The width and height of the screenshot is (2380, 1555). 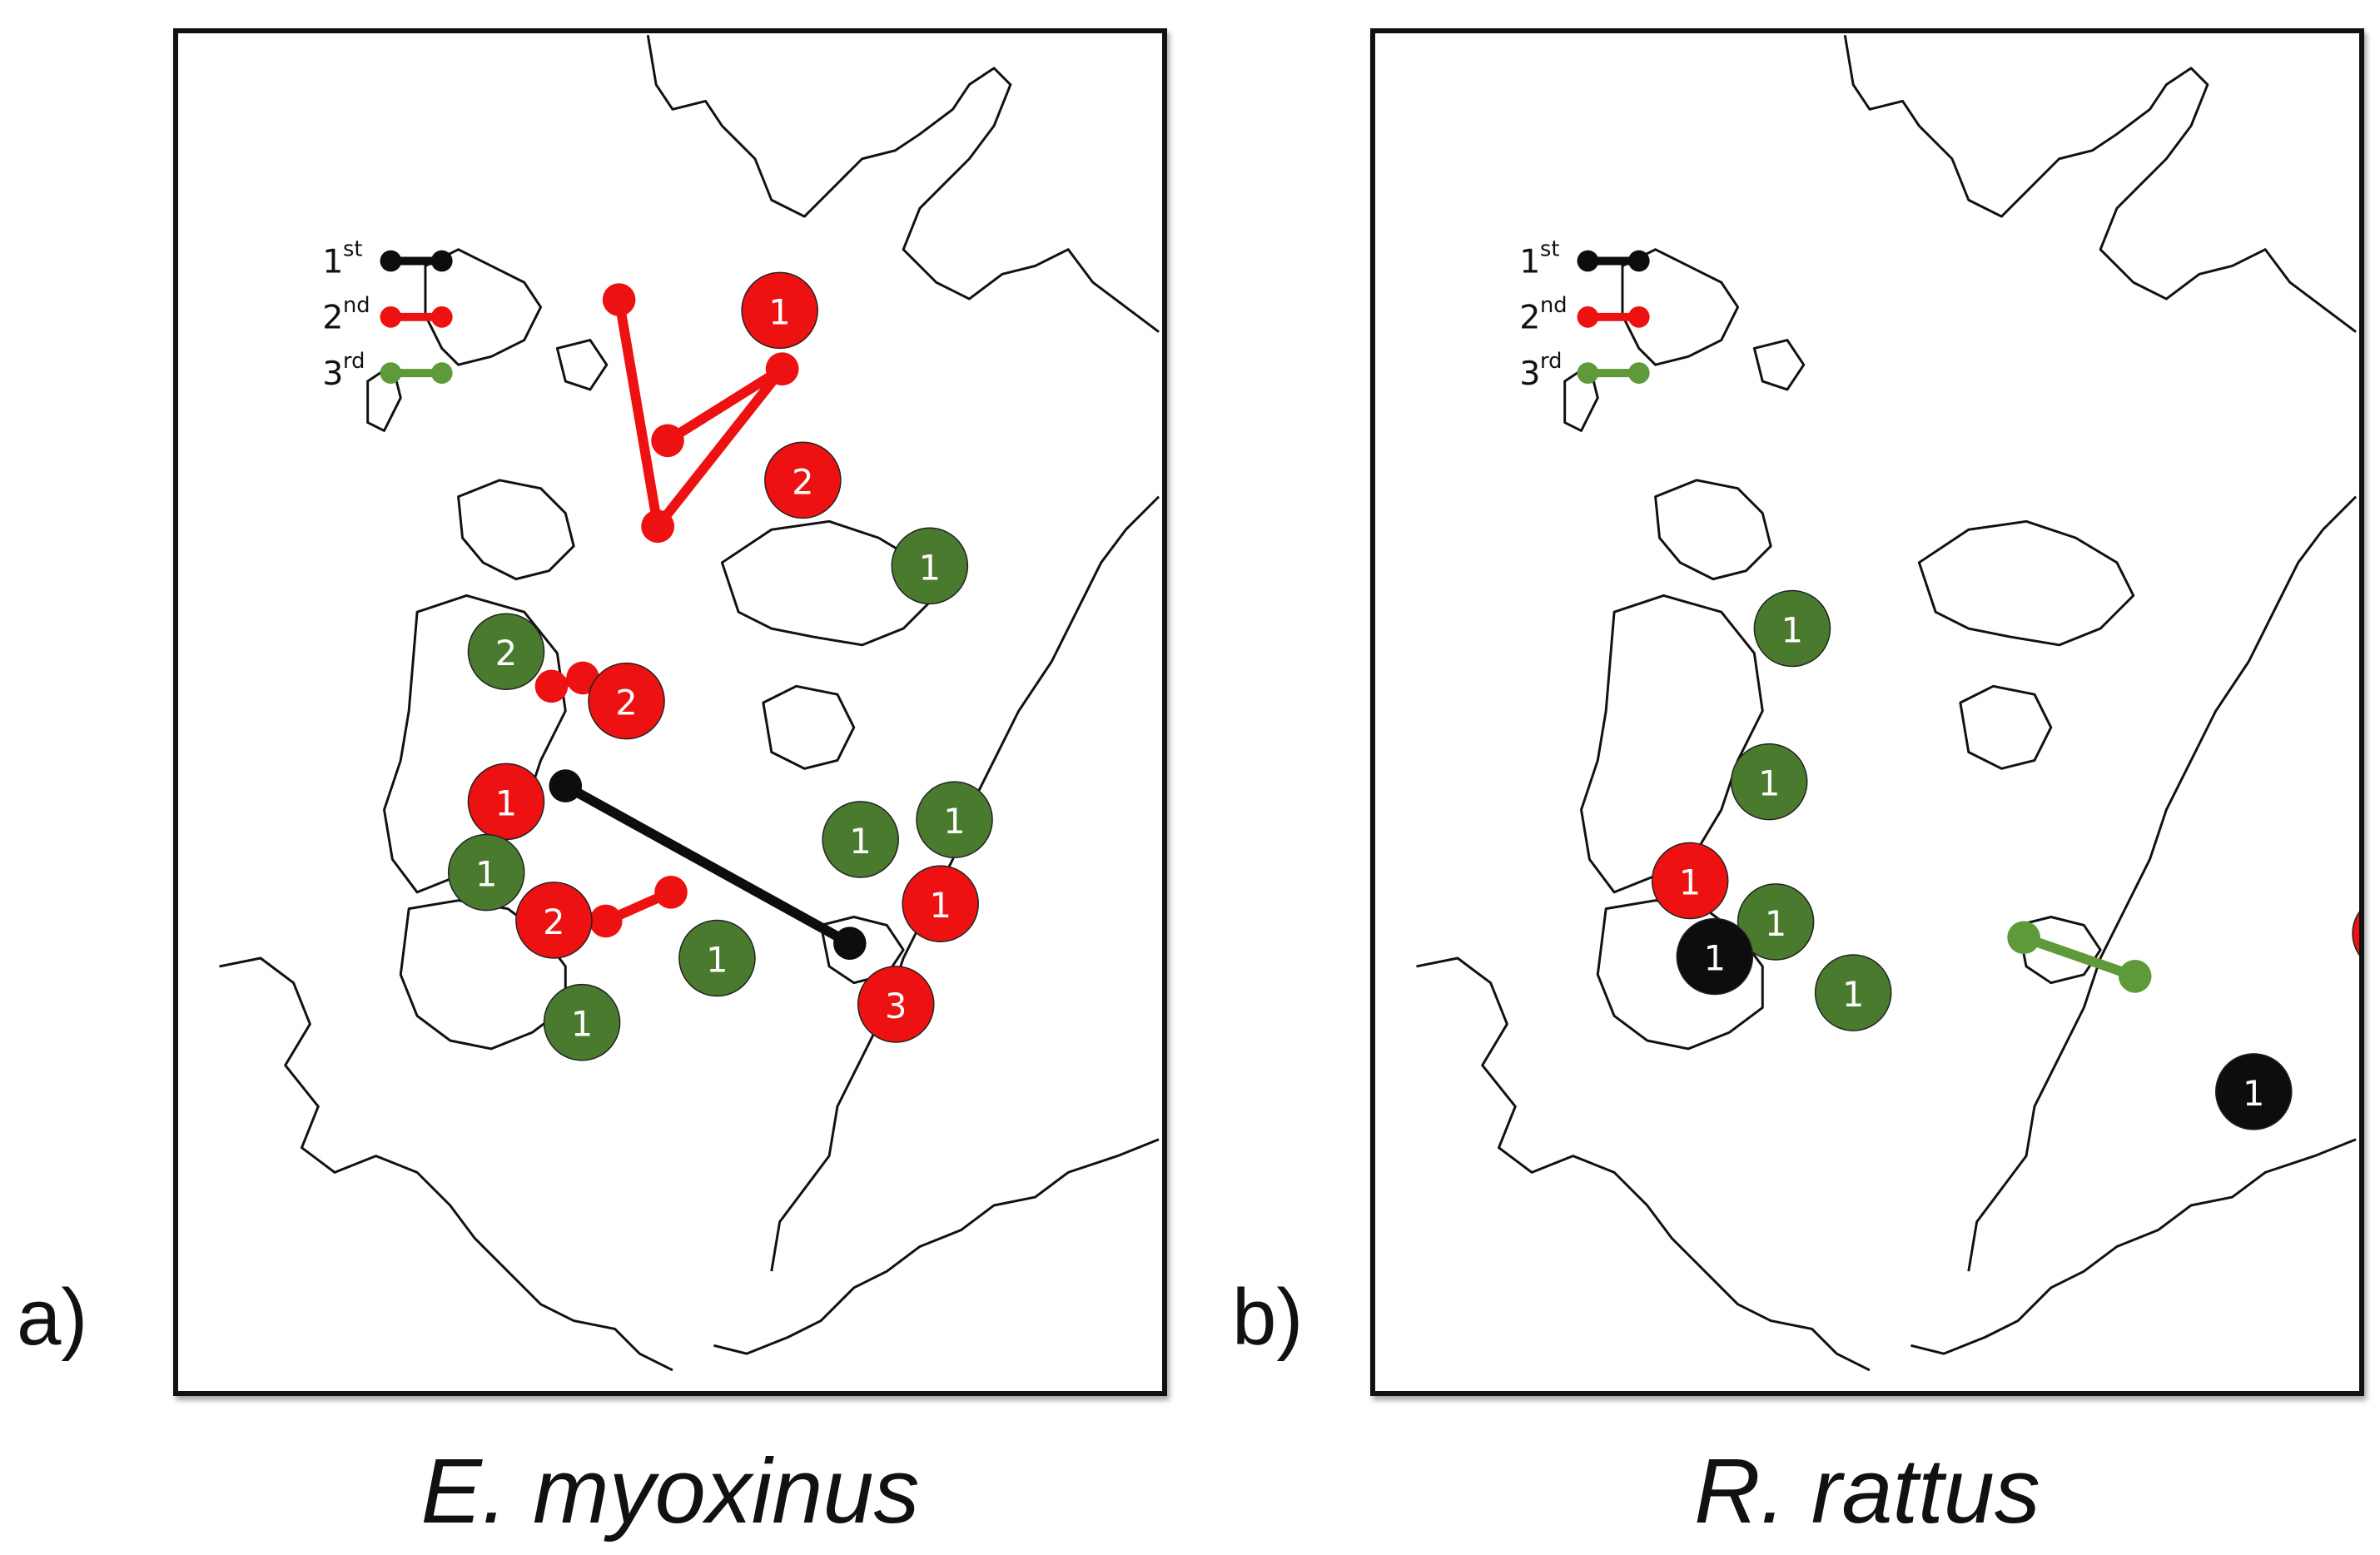 I want to click on species-name-a: E. myoxinus, so click(x=670, y=1491).